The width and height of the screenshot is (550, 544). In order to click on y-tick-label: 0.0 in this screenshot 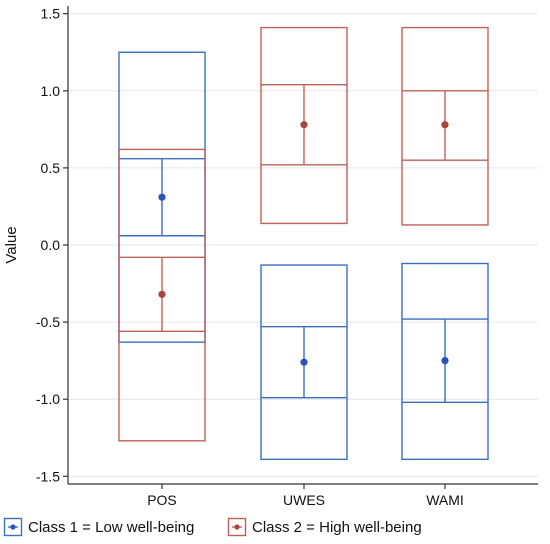, I will do `click(51, 245)`.